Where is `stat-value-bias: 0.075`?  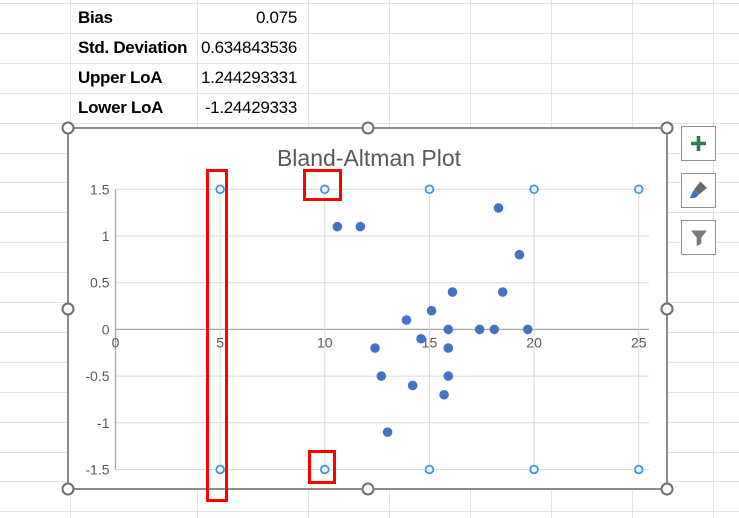 stat-value-bias: 0.075 is located at coordinates (276, 17).